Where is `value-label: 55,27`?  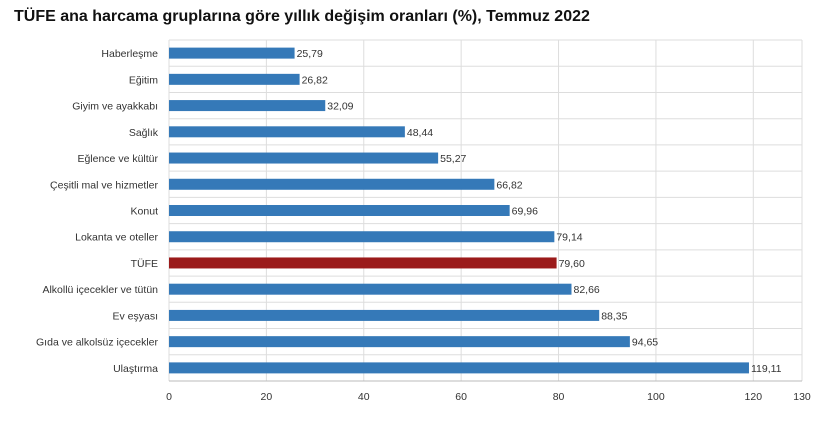
value-label: 55,27 is located at coordinates (453, 159).